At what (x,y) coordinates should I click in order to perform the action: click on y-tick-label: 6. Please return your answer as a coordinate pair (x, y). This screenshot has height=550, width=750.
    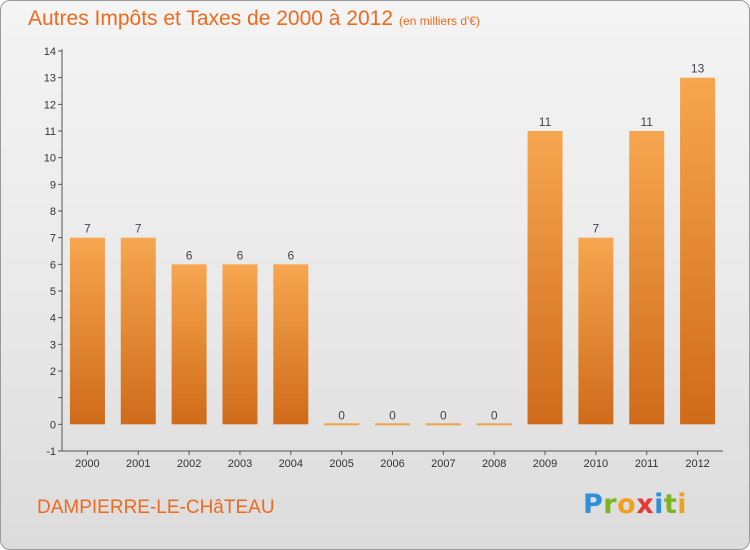
    Looking at the image, I should click on (53, 265).